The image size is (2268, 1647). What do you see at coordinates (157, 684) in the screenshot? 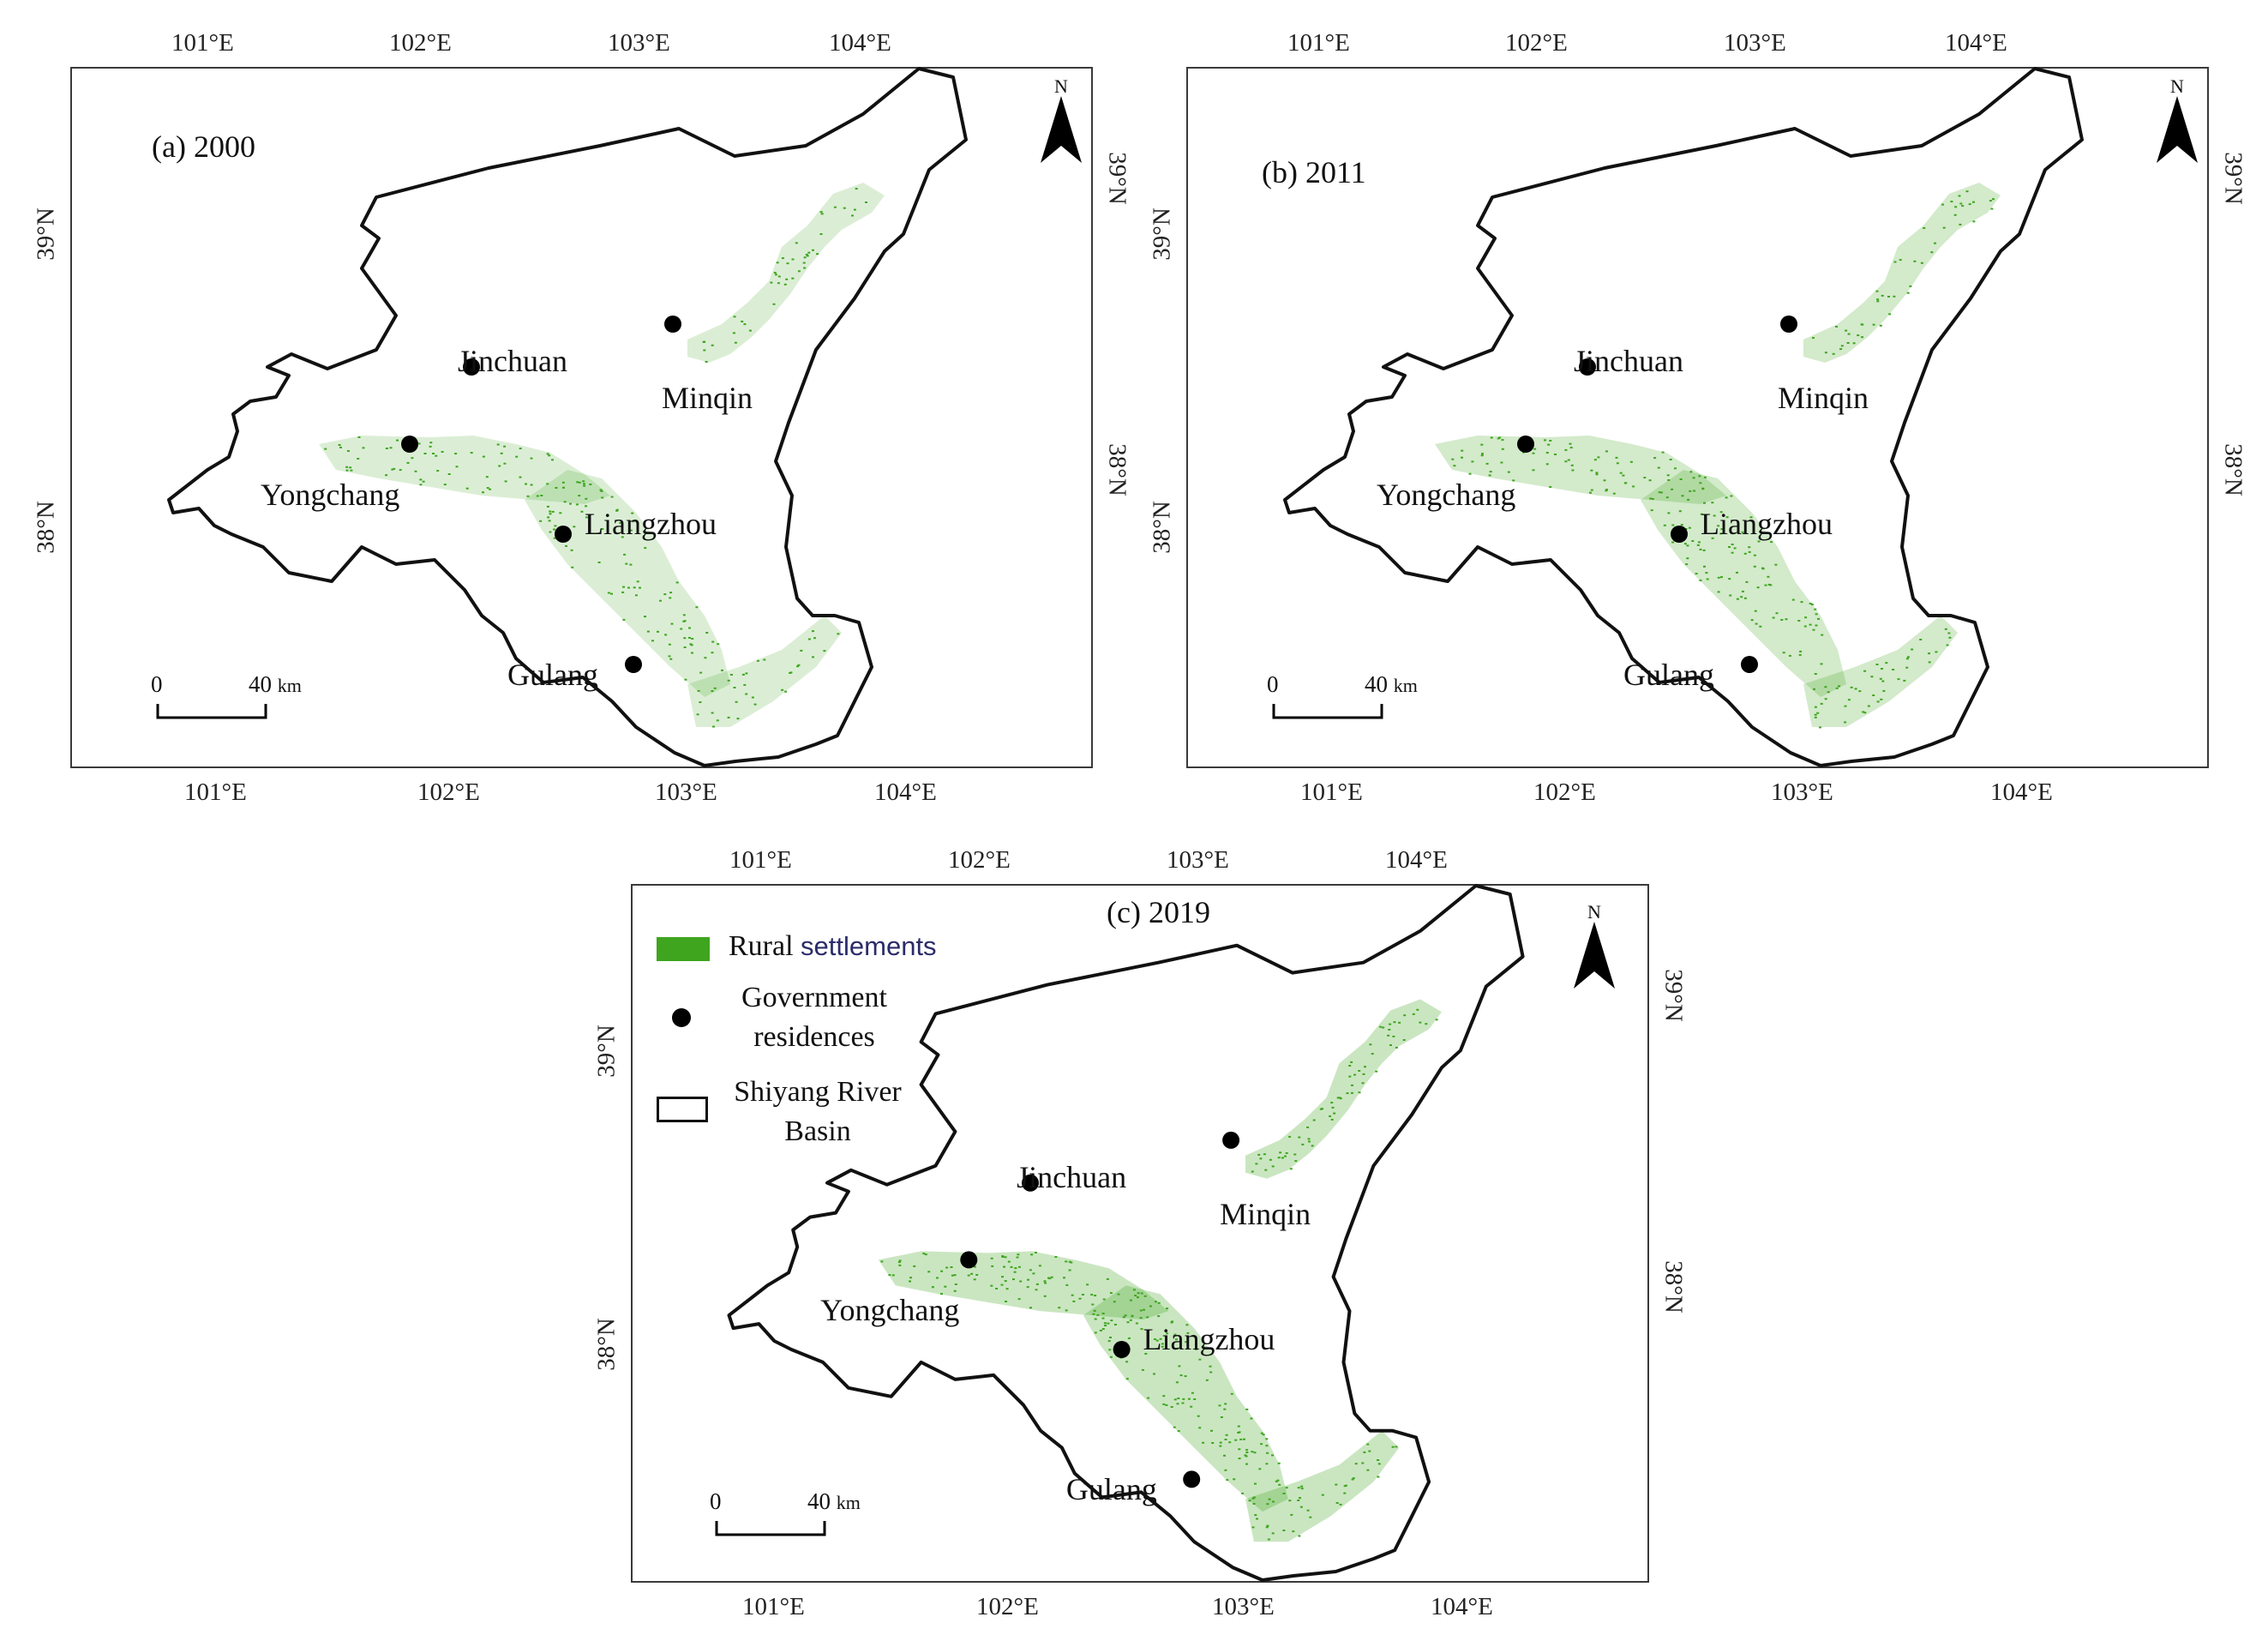
I see `scale-start-label: 0` at bounding box center [157, 684].